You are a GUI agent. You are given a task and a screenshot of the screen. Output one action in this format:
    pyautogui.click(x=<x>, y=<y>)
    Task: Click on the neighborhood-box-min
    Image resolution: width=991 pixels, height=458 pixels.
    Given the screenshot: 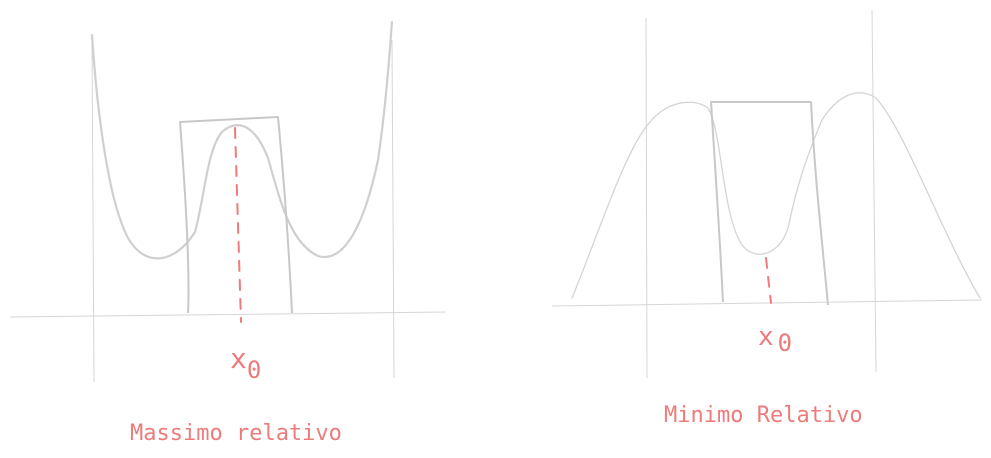 What is the action you would take?
    pyautogui.click(x=769, y=203)
    